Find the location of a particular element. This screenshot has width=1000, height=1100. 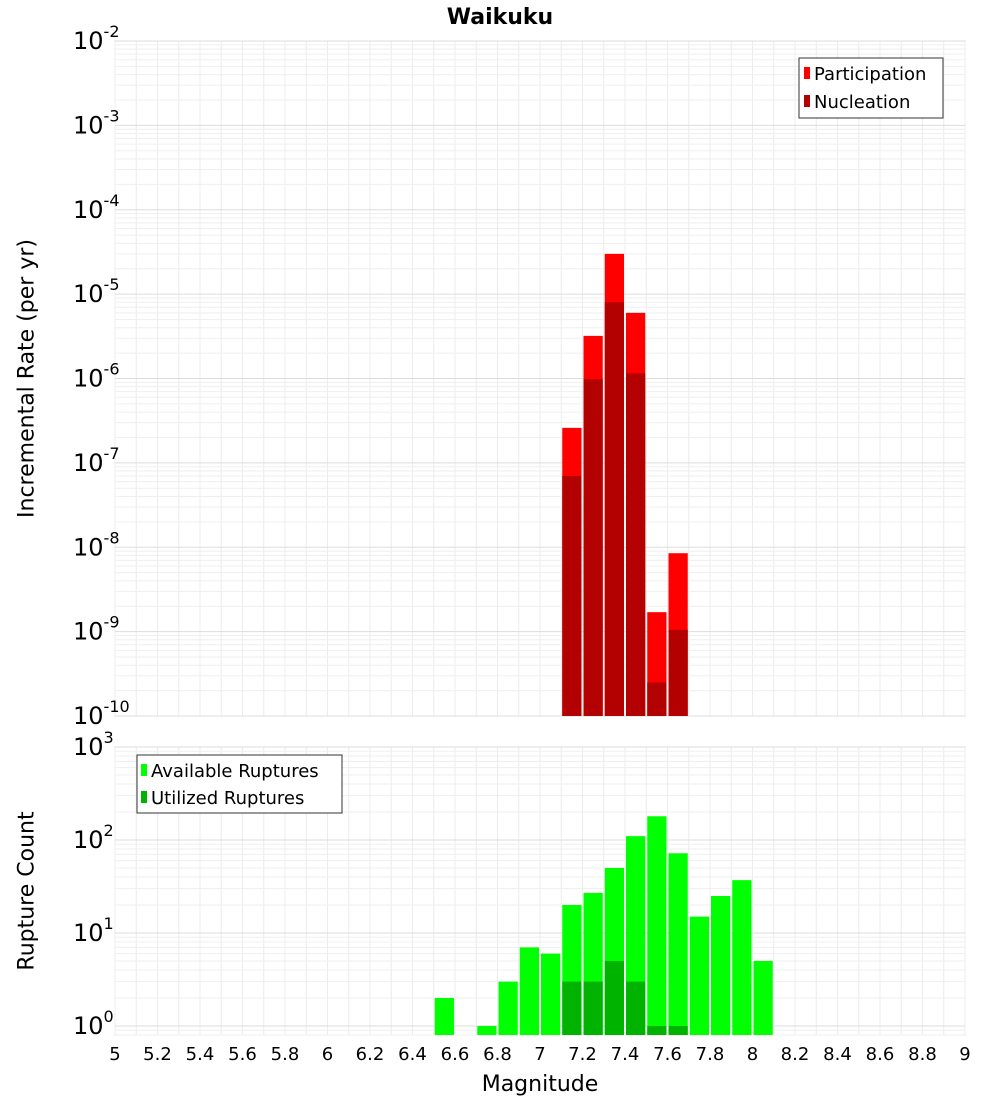

y-tick-label: 10⁻³ is located at coordinates (96, 122).